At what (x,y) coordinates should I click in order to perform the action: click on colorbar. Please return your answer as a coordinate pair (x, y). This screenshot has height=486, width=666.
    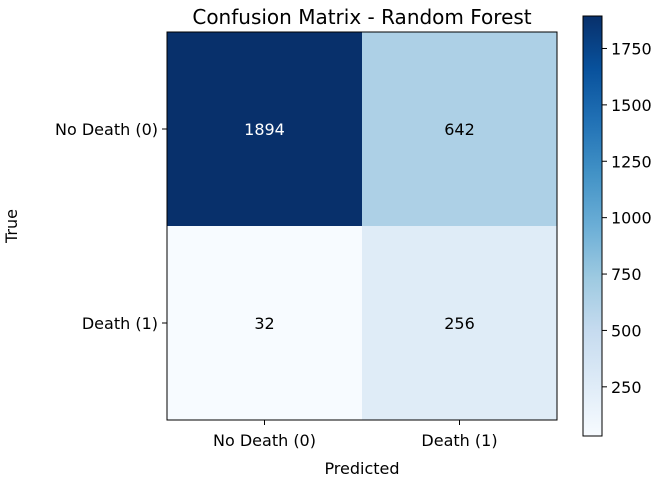
    Looking at the image, I should click on (592, 226).